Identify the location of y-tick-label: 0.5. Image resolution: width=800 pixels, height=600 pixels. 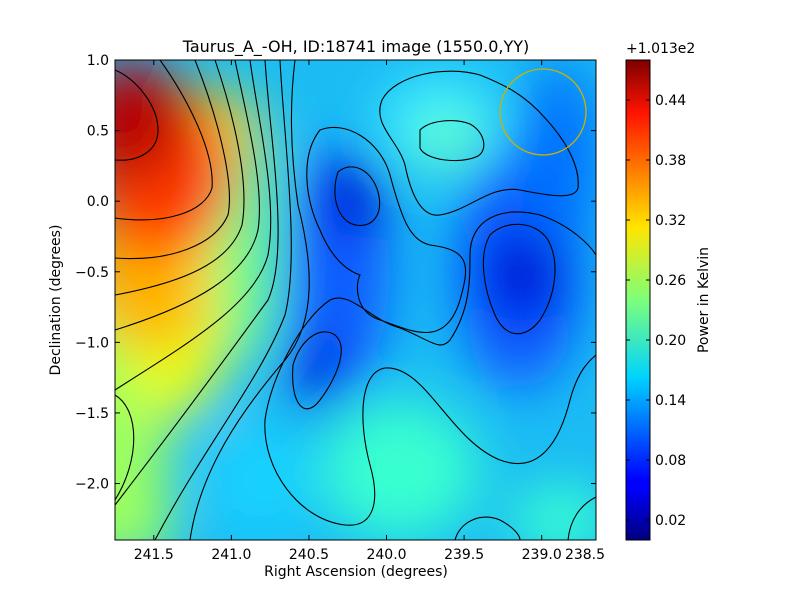
(98, 132).